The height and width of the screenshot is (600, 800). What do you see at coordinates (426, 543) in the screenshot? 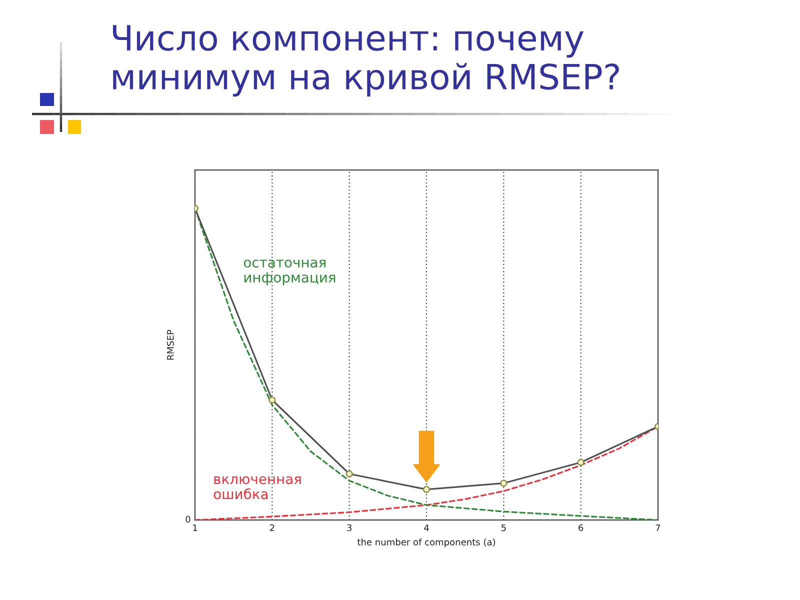
I see `x-axis-title: the number of components (a)` at bounding box center [426, 543].